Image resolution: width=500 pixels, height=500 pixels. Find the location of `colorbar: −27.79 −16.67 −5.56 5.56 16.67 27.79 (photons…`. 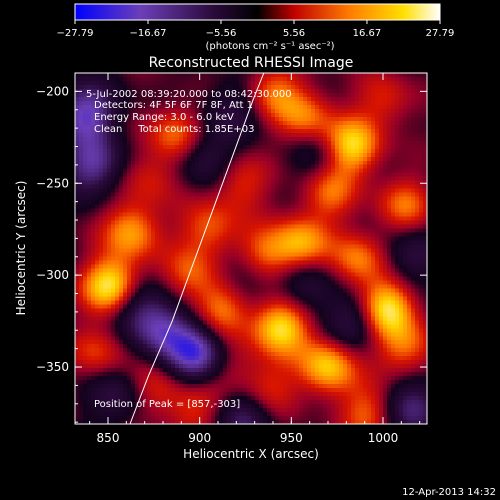

colorbar: −27.79 −16.67 −5.56 5.56 16.67 27.79 (photons… is located at coordinates (255, 27).